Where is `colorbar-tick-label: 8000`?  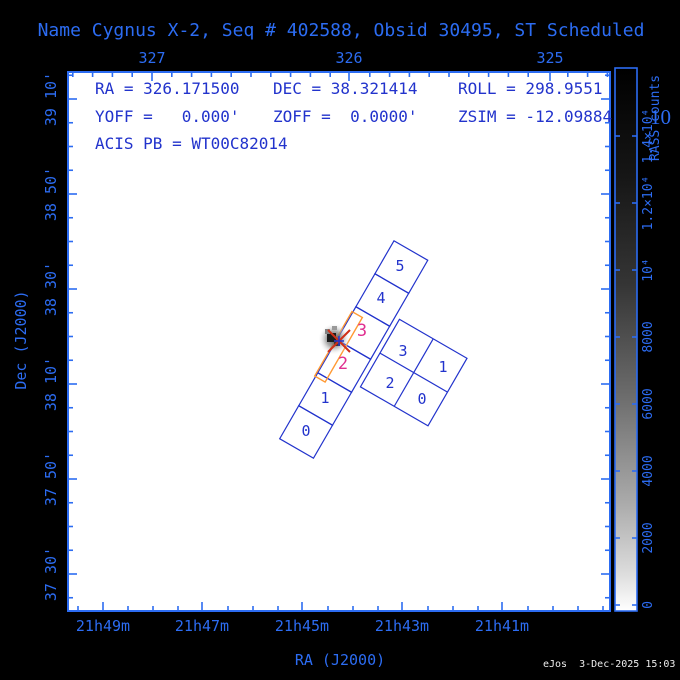 colorbar-tick-label: 8000 is located at coordinates (648, 336).